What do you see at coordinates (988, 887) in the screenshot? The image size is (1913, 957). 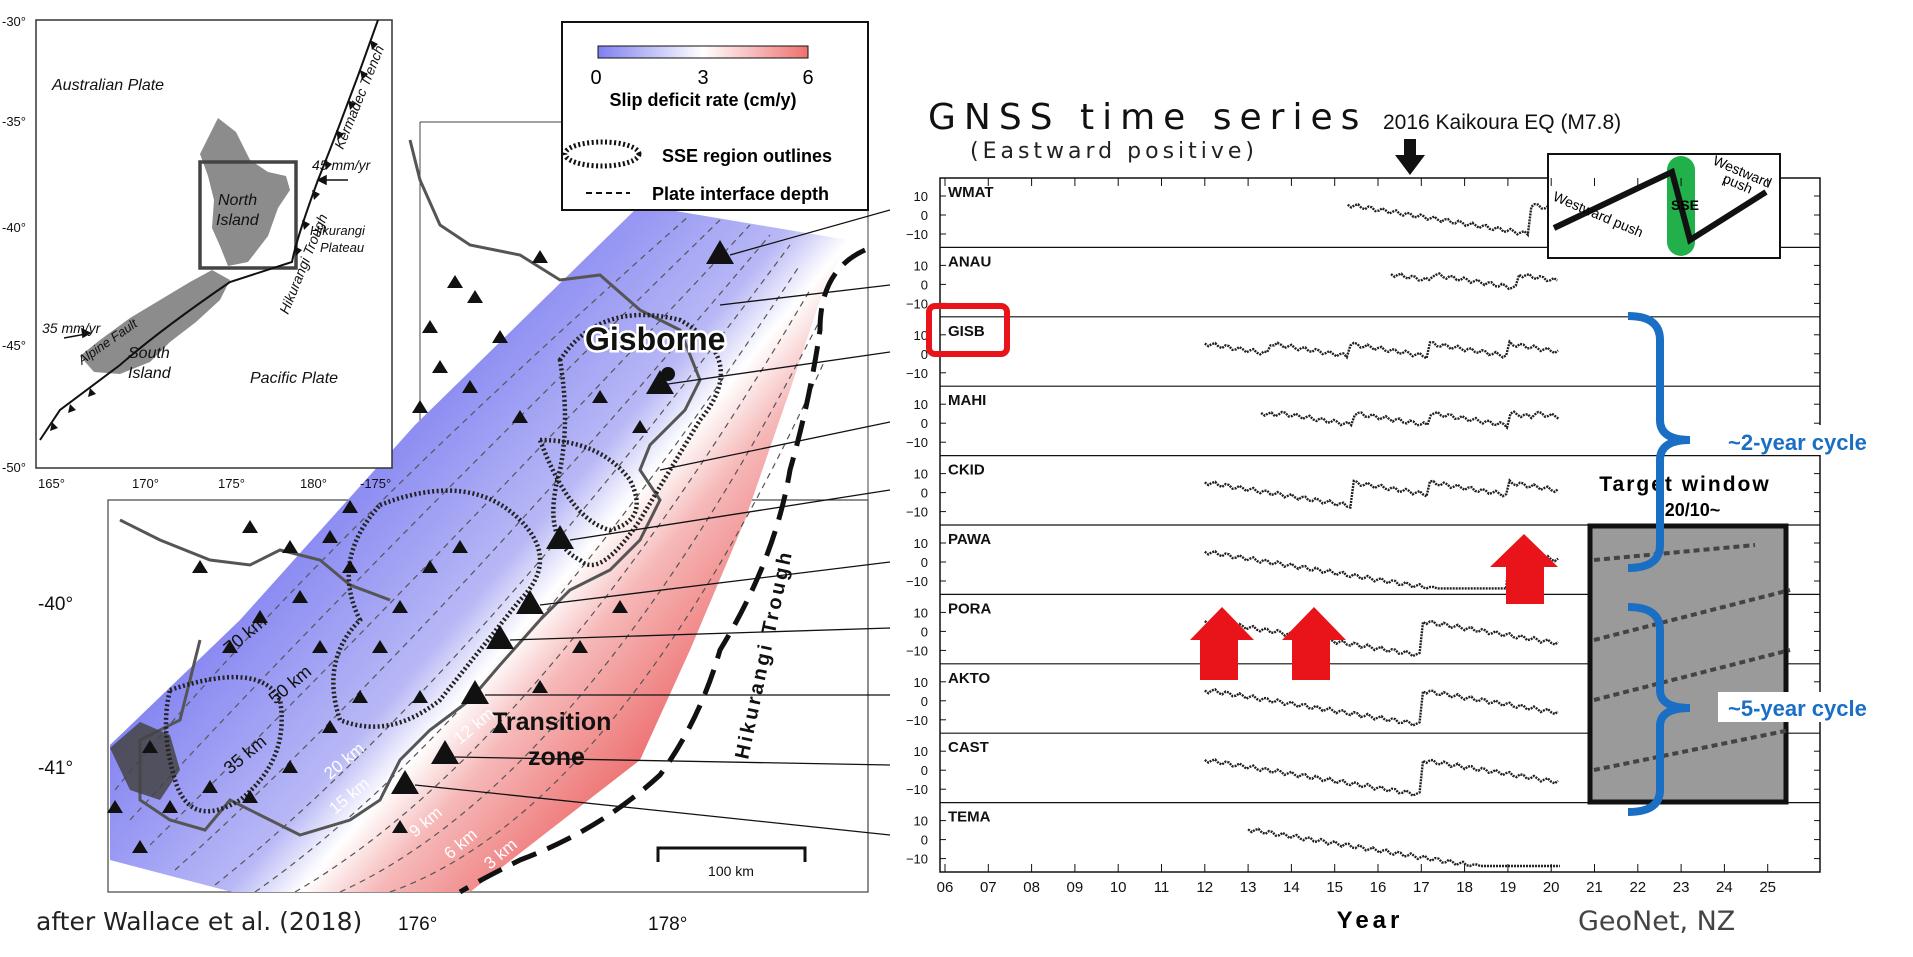 I see `x-tick: 07` at bounding box center [988, 887].